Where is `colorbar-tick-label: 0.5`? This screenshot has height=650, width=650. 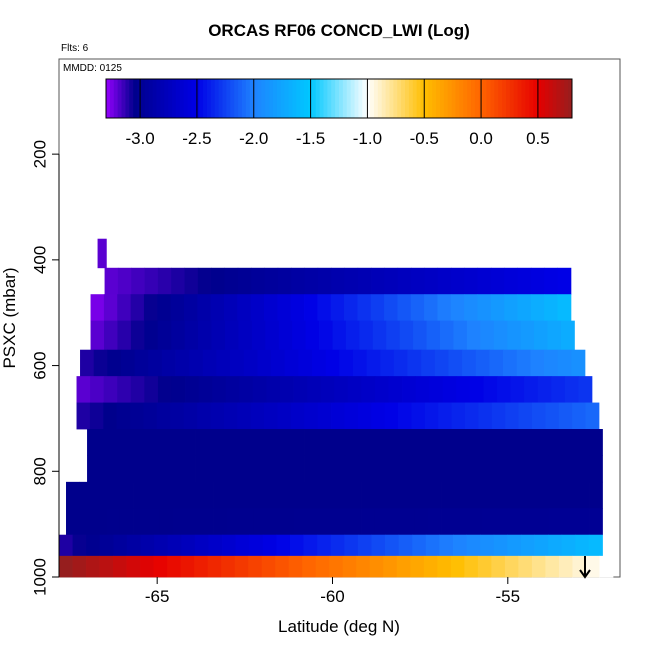 colorbar-tick-label: 0.5 is located at coordinates (538, 138).